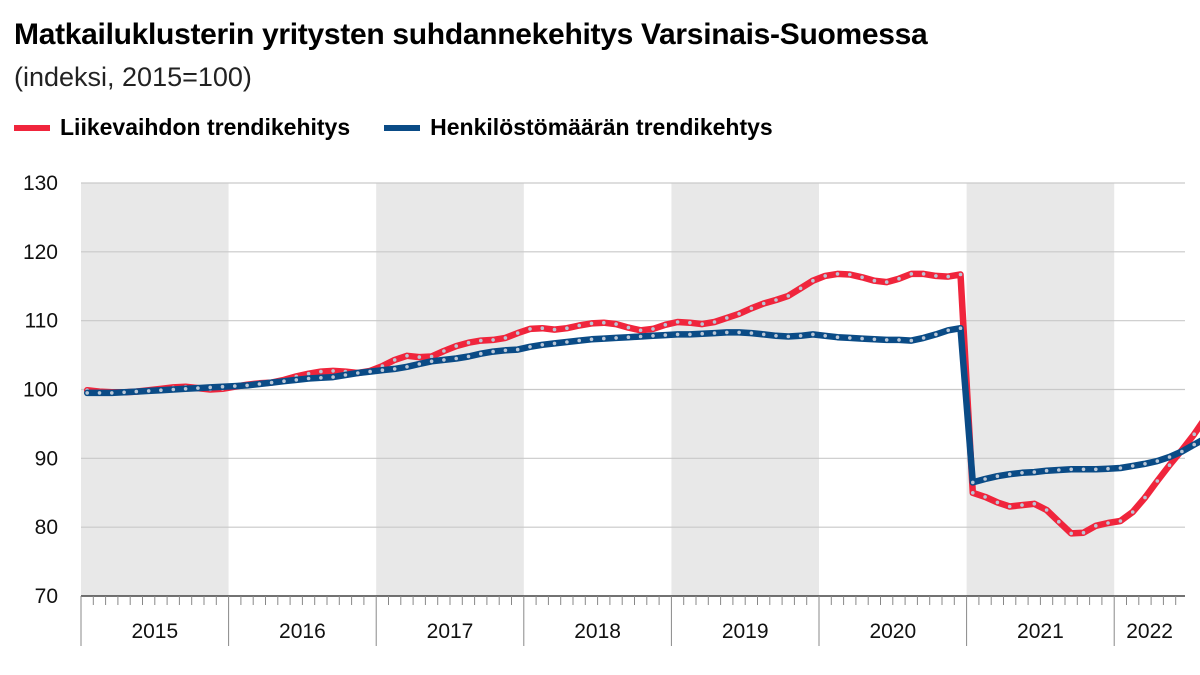 Image resolution: width=1200 pixels, height=675 pixels. I want to click on x-axis: 2015 2016 2017 2018 2019 2020 2021 2022, so click(632, 620).